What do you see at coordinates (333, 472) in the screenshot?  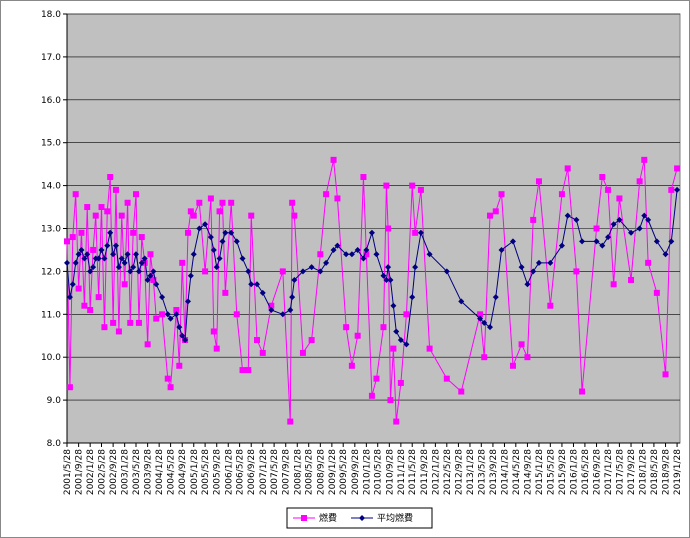 I see `x-tick-label: 2009/1/28` at bounding box center [333, 472].